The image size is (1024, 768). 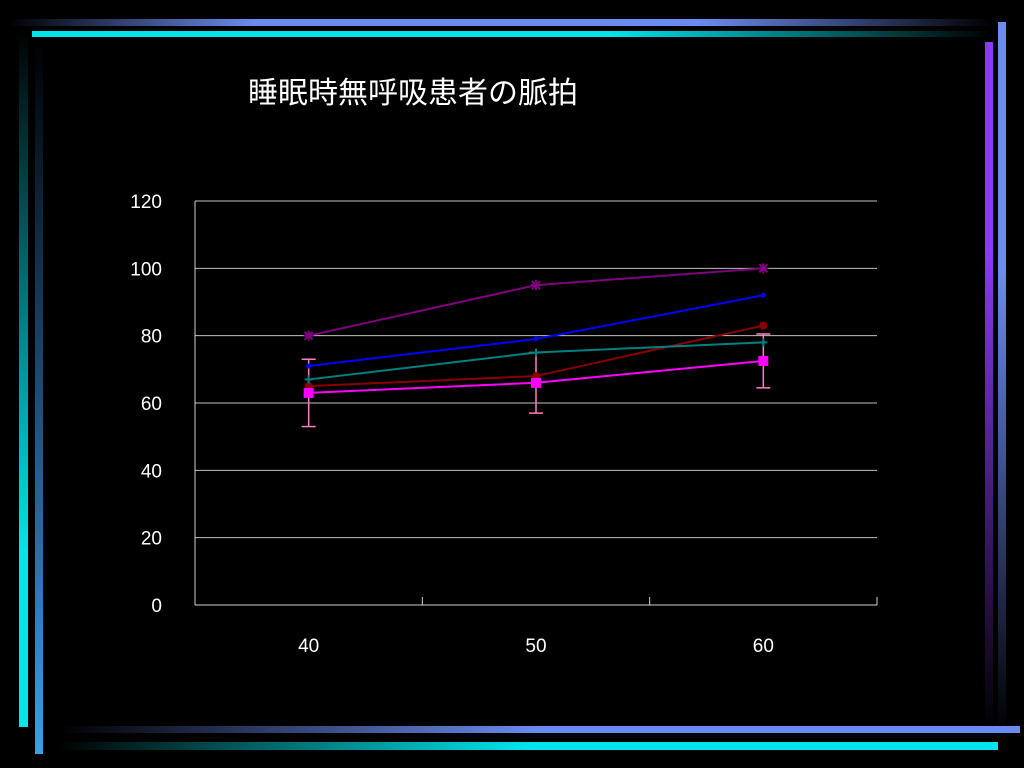 I want to click on x-tick-label: 60, so click(x=763, y=646).